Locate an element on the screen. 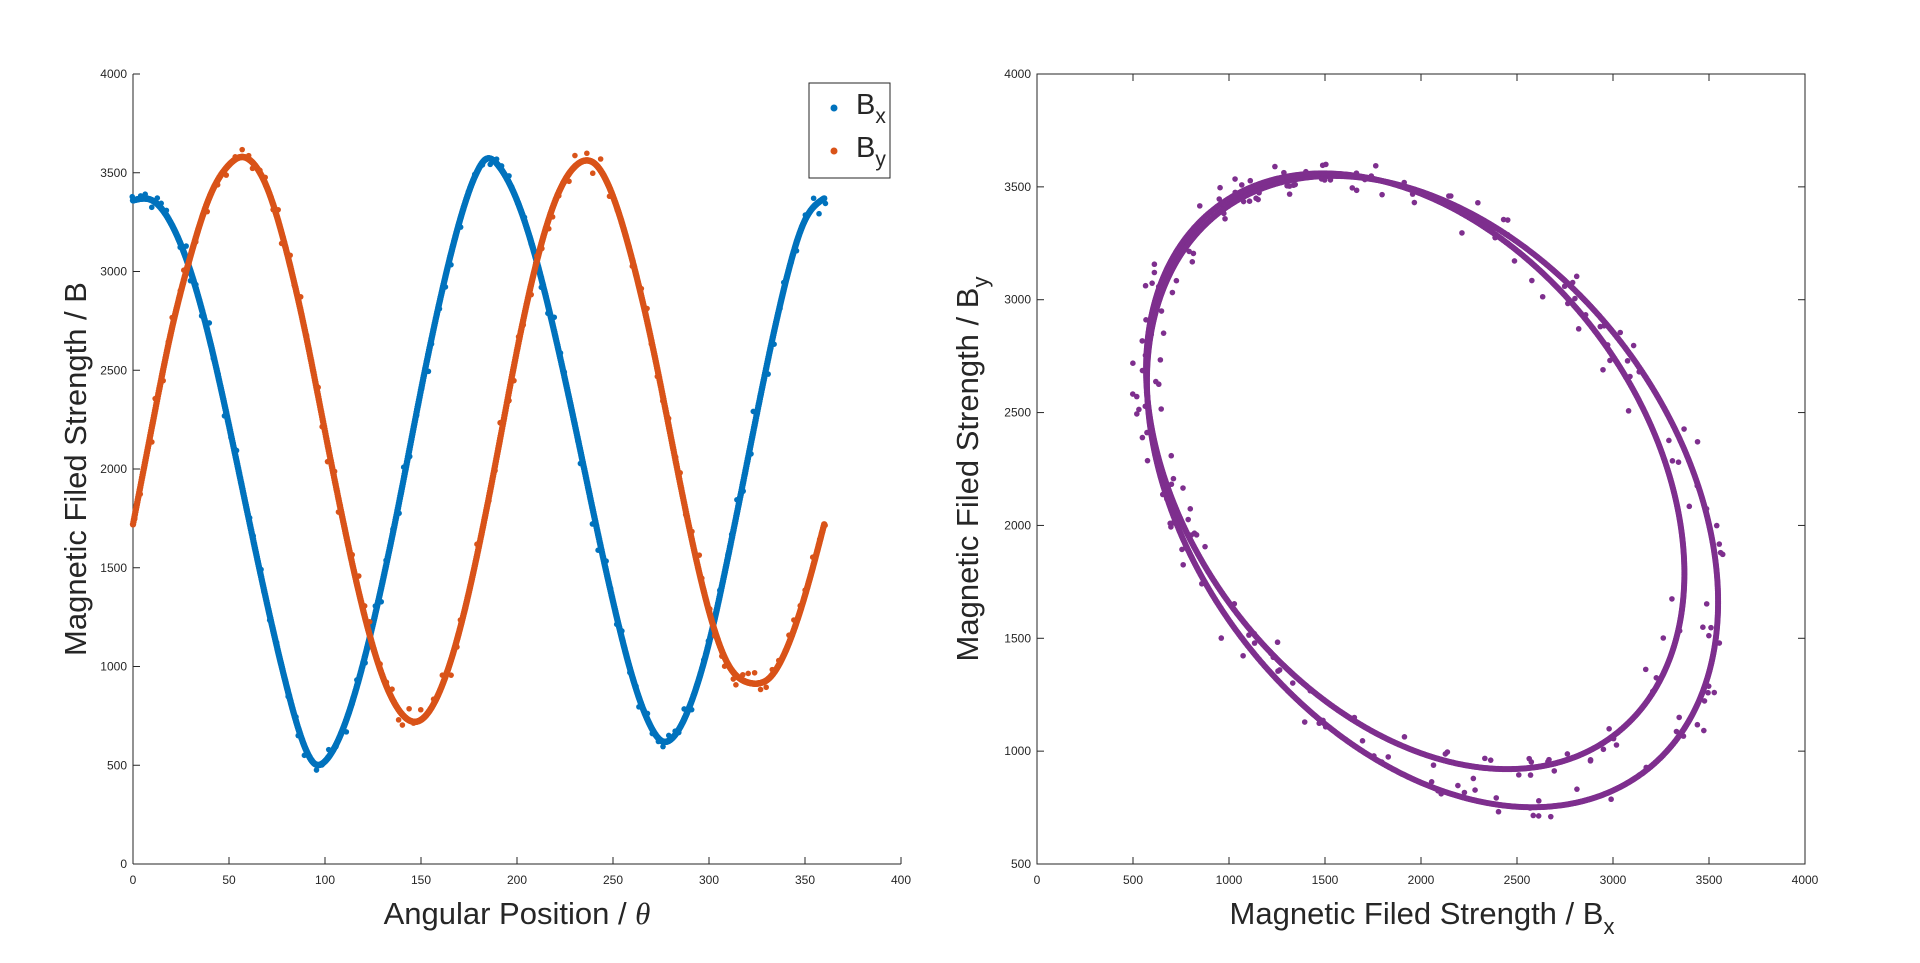 The height and width of the screenshot is (963, 1920). legend-label-by-base: B is located at coordinates (865, 148).